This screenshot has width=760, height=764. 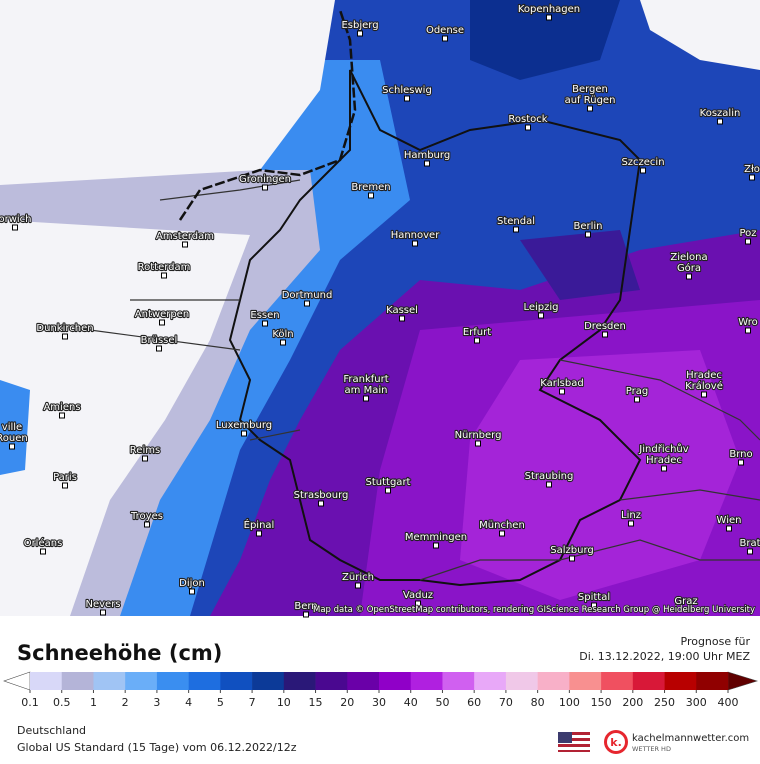 I want to click on city-label: Schleswig, so click(x=407, y=90).